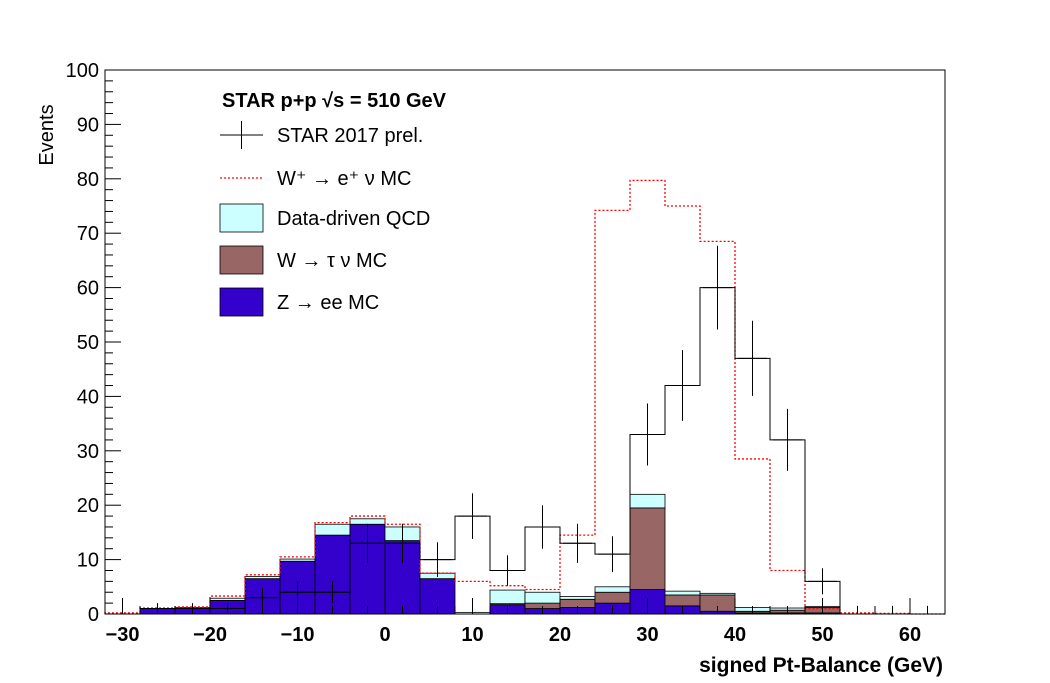  I want to click on y-tick-label: 20, so click(88, 506).